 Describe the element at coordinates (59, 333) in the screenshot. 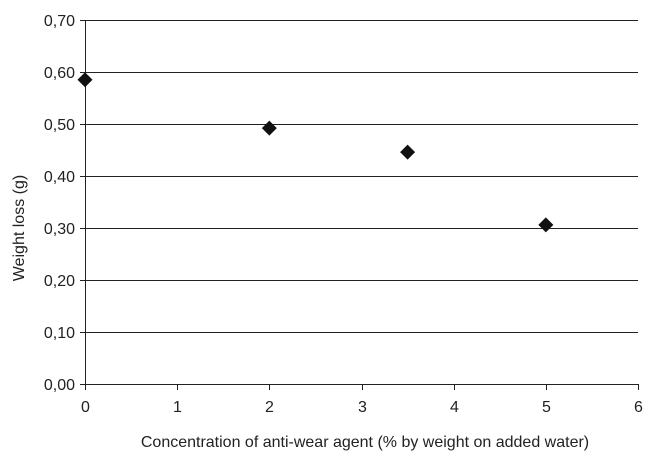

I see `y-tick-label: 0,10` at that location.